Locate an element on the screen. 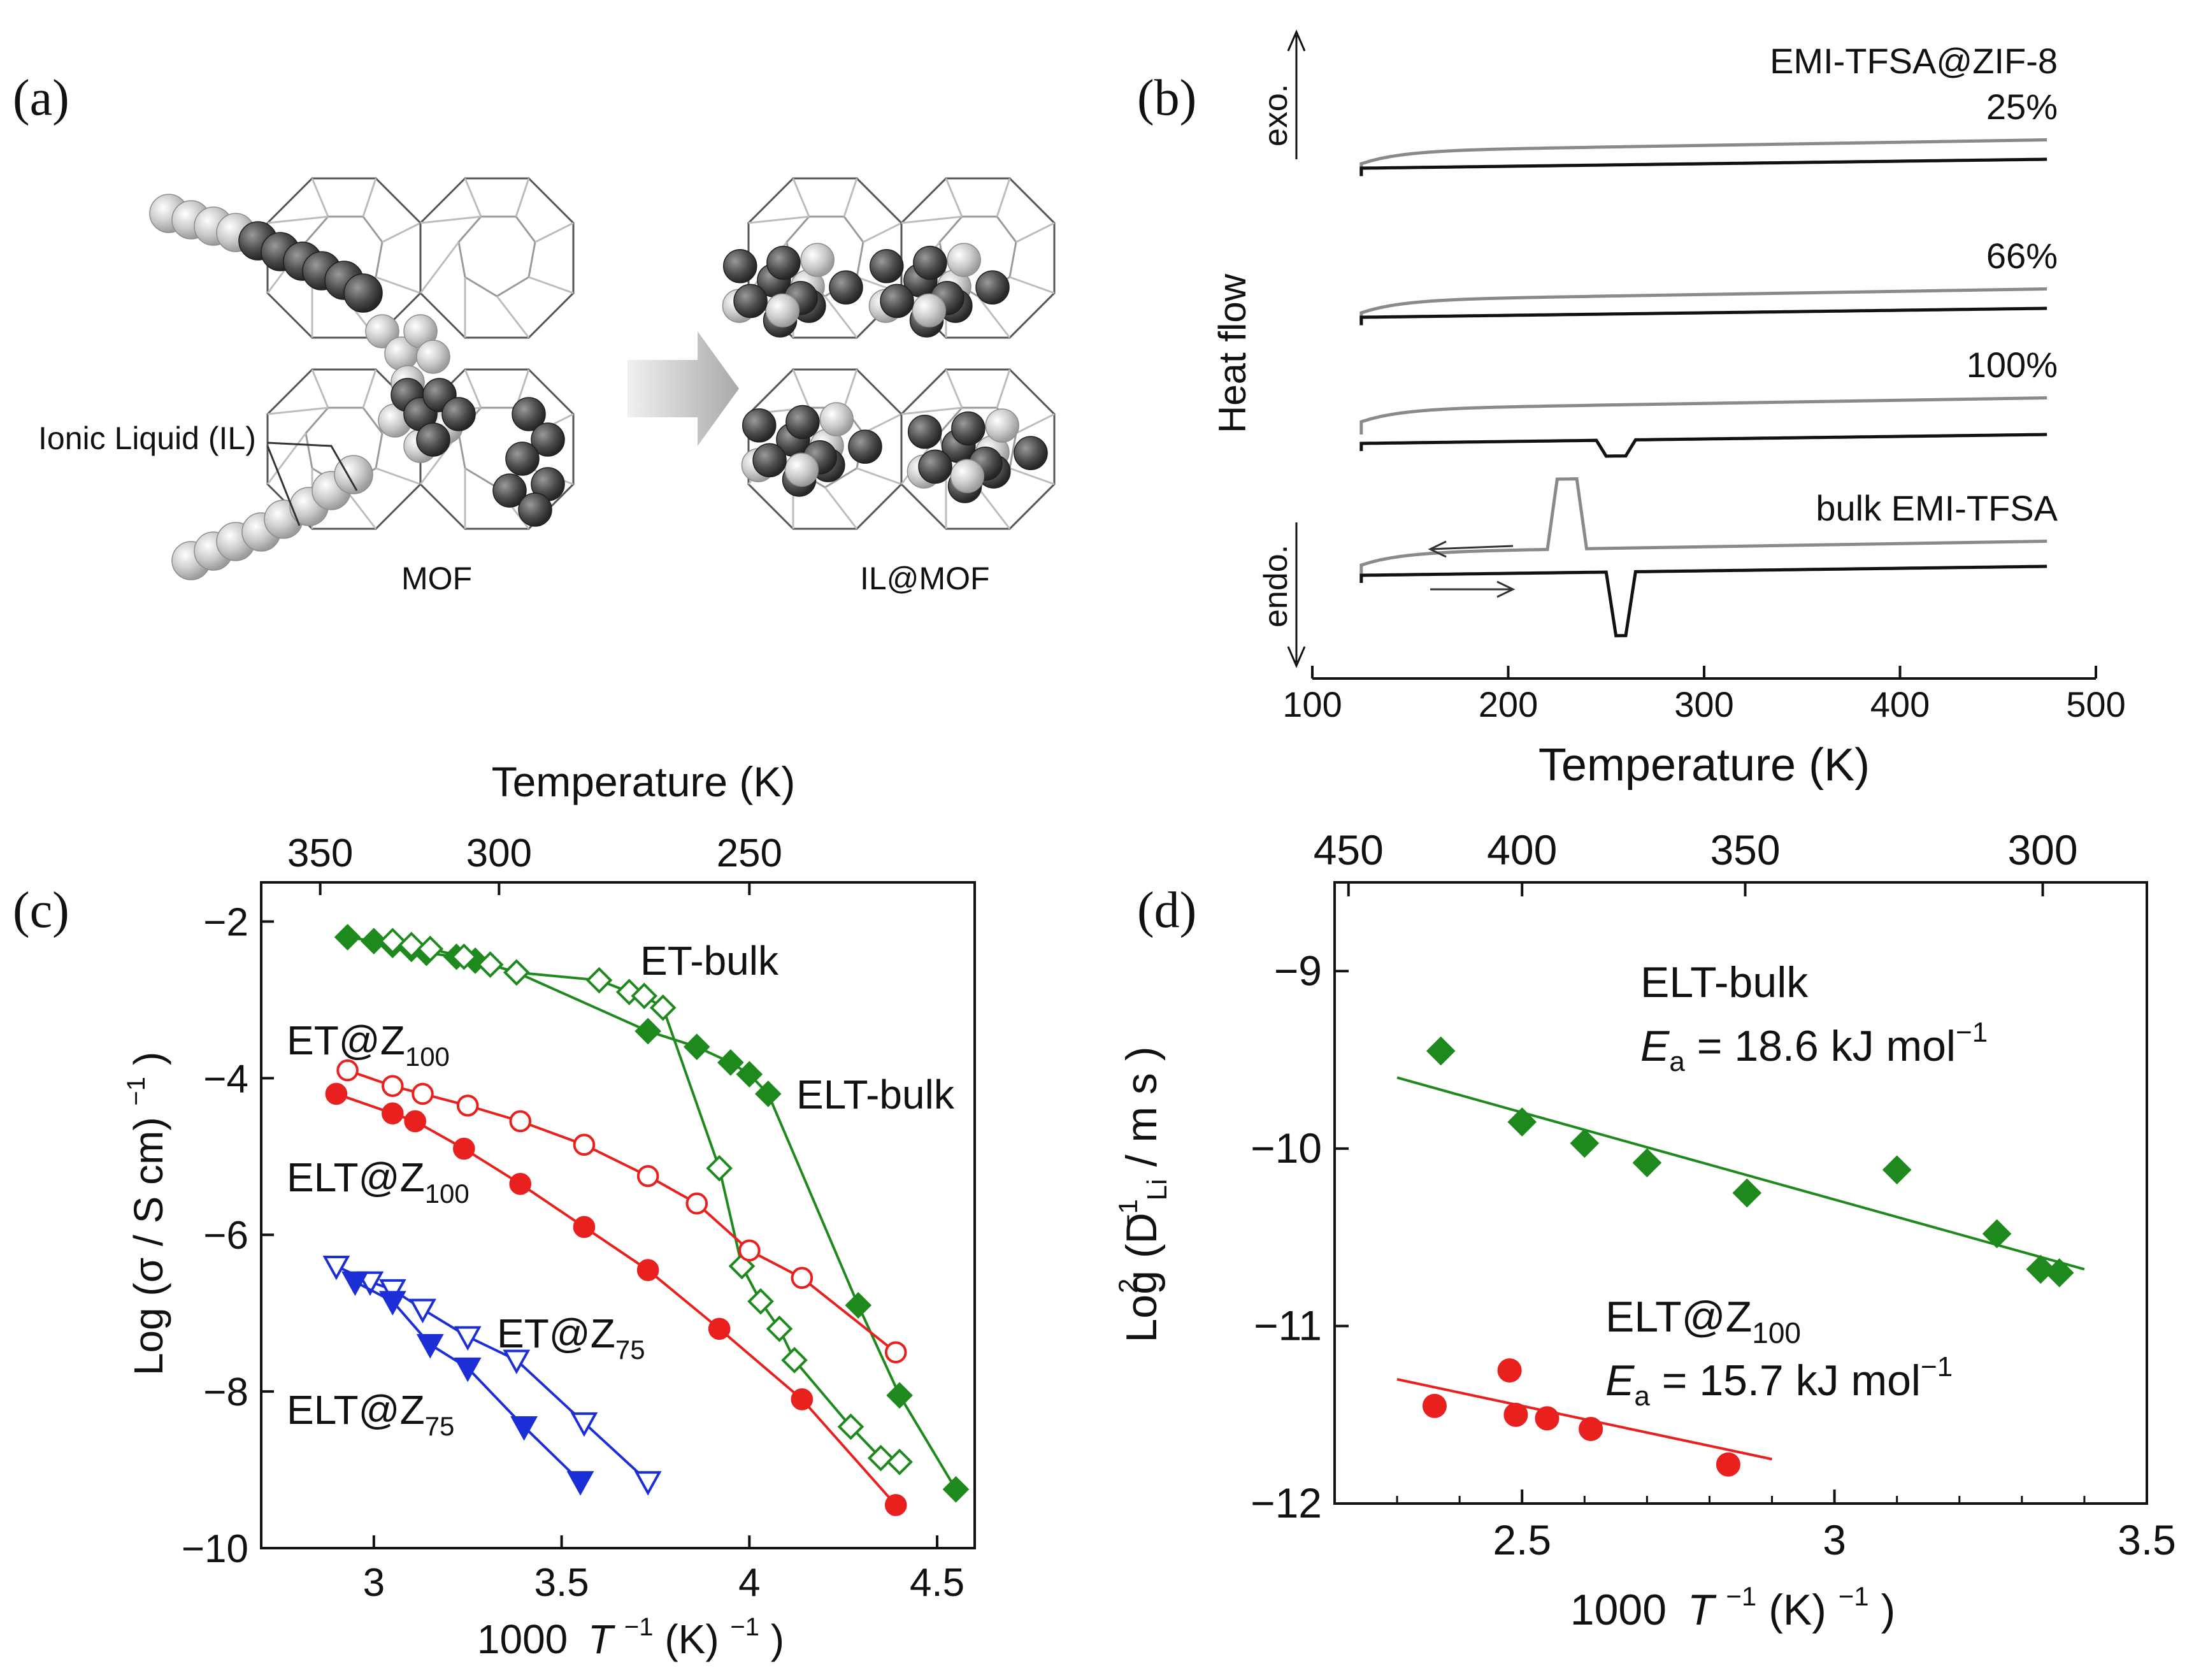  c-x-tick-label: 4.5 is located at coordinates (937, 1583).